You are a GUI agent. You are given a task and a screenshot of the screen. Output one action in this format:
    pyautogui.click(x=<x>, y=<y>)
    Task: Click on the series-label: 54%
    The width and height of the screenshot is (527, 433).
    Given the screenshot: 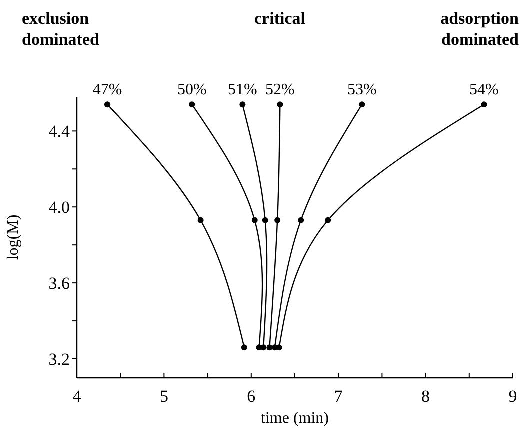 What is the action you would take?
    pyautogui.click(x=484, y=90)
    